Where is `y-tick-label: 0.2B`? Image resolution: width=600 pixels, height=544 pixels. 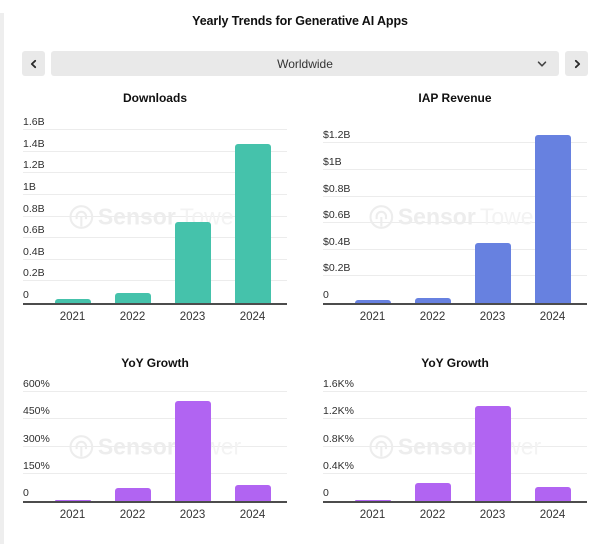 y-tick-label: 0.2B is located at coordinates (34, 273).